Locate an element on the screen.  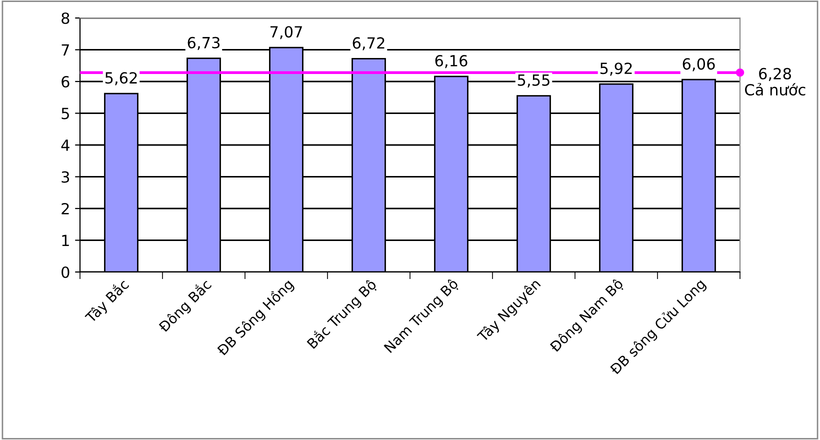
data-label: 6,73 is located at coordinates (204, 43).